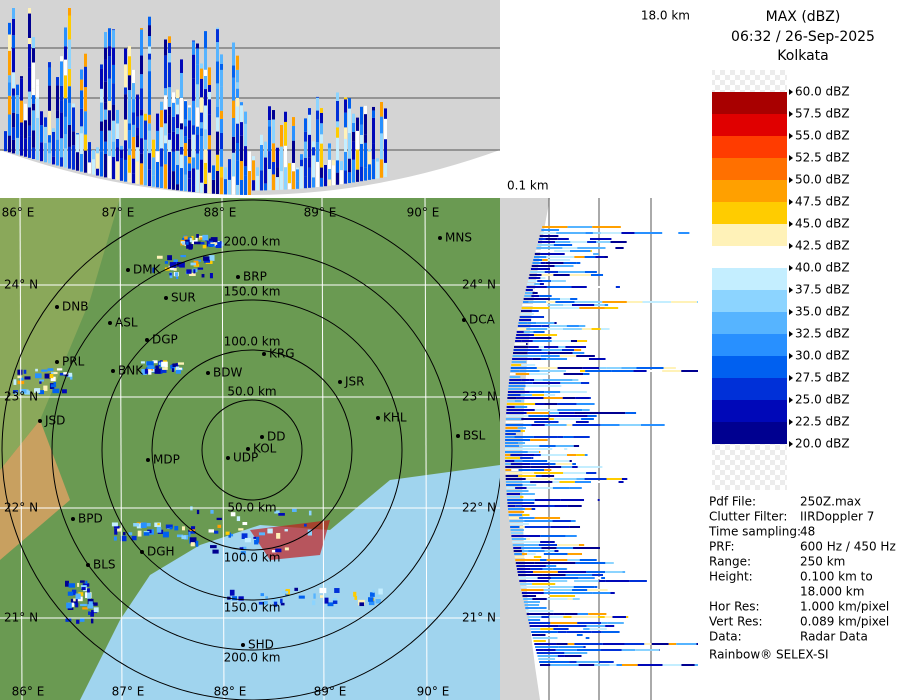 The image size is (906, 700). What do you see at coordinates (426, 449) in the screenshot?
I see `meridian` at bounding box center [426, 449].